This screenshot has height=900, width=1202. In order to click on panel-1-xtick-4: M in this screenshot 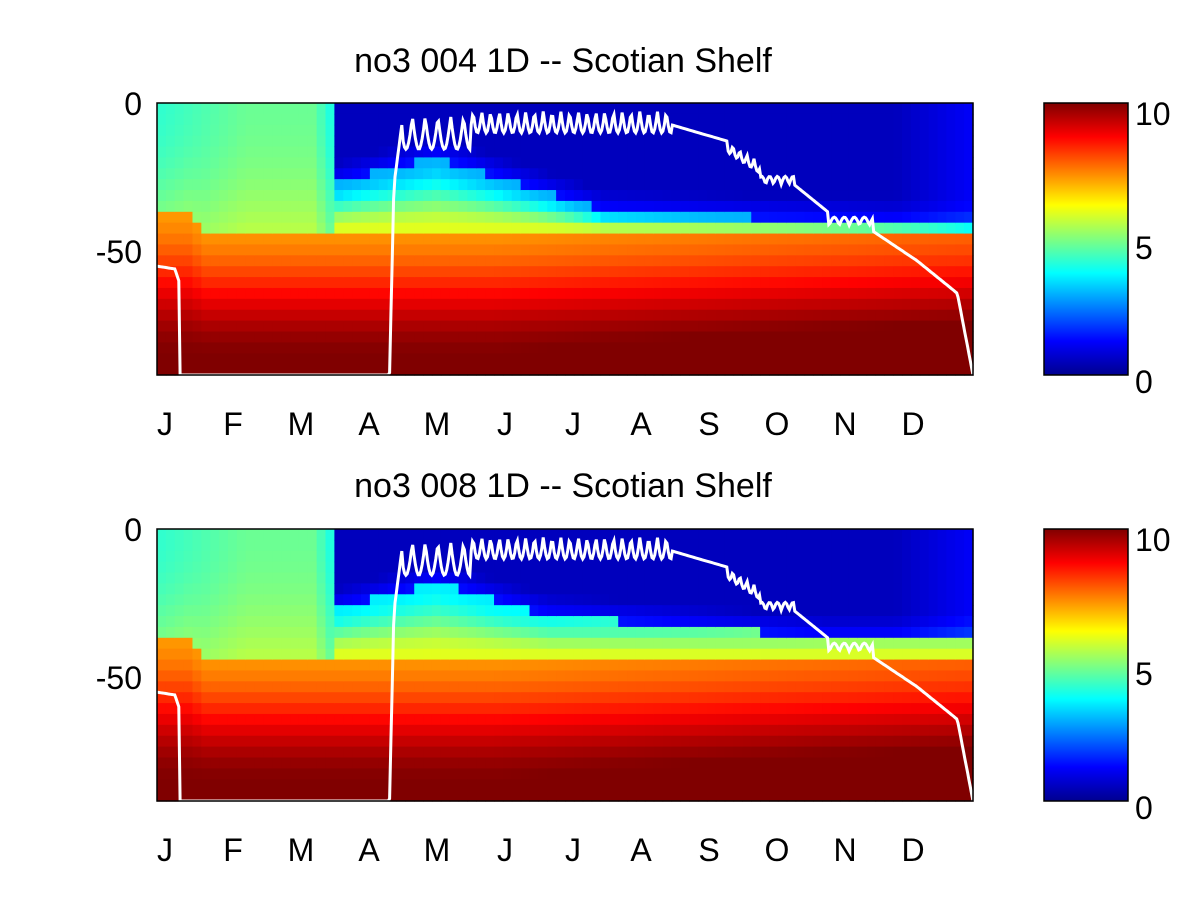, I will do `click(437, 424)`.